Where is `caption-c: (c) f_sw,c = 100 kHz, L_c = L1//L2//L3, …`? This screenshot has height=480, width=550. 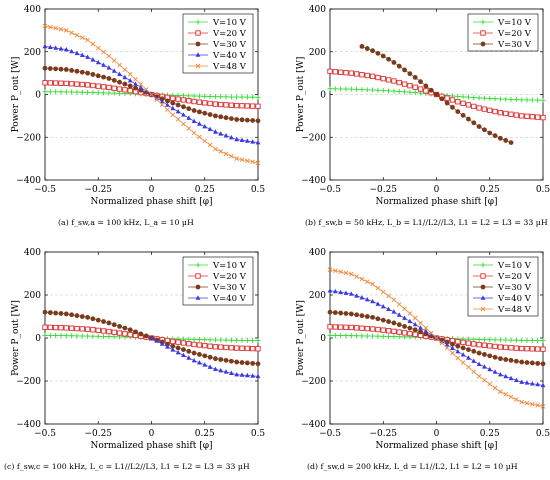 caption-c: (c) f_sw,c = 100 kHz, L_c = L1//L2//L3, … is located at coordinates (127, 466).